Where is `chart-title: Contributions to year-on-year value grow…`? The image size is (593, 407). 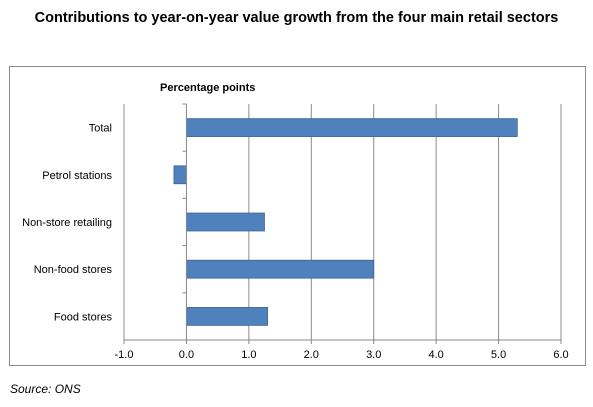
chart-title: Contributions to year-on-year value grow… is located at coordinates (296, 18).